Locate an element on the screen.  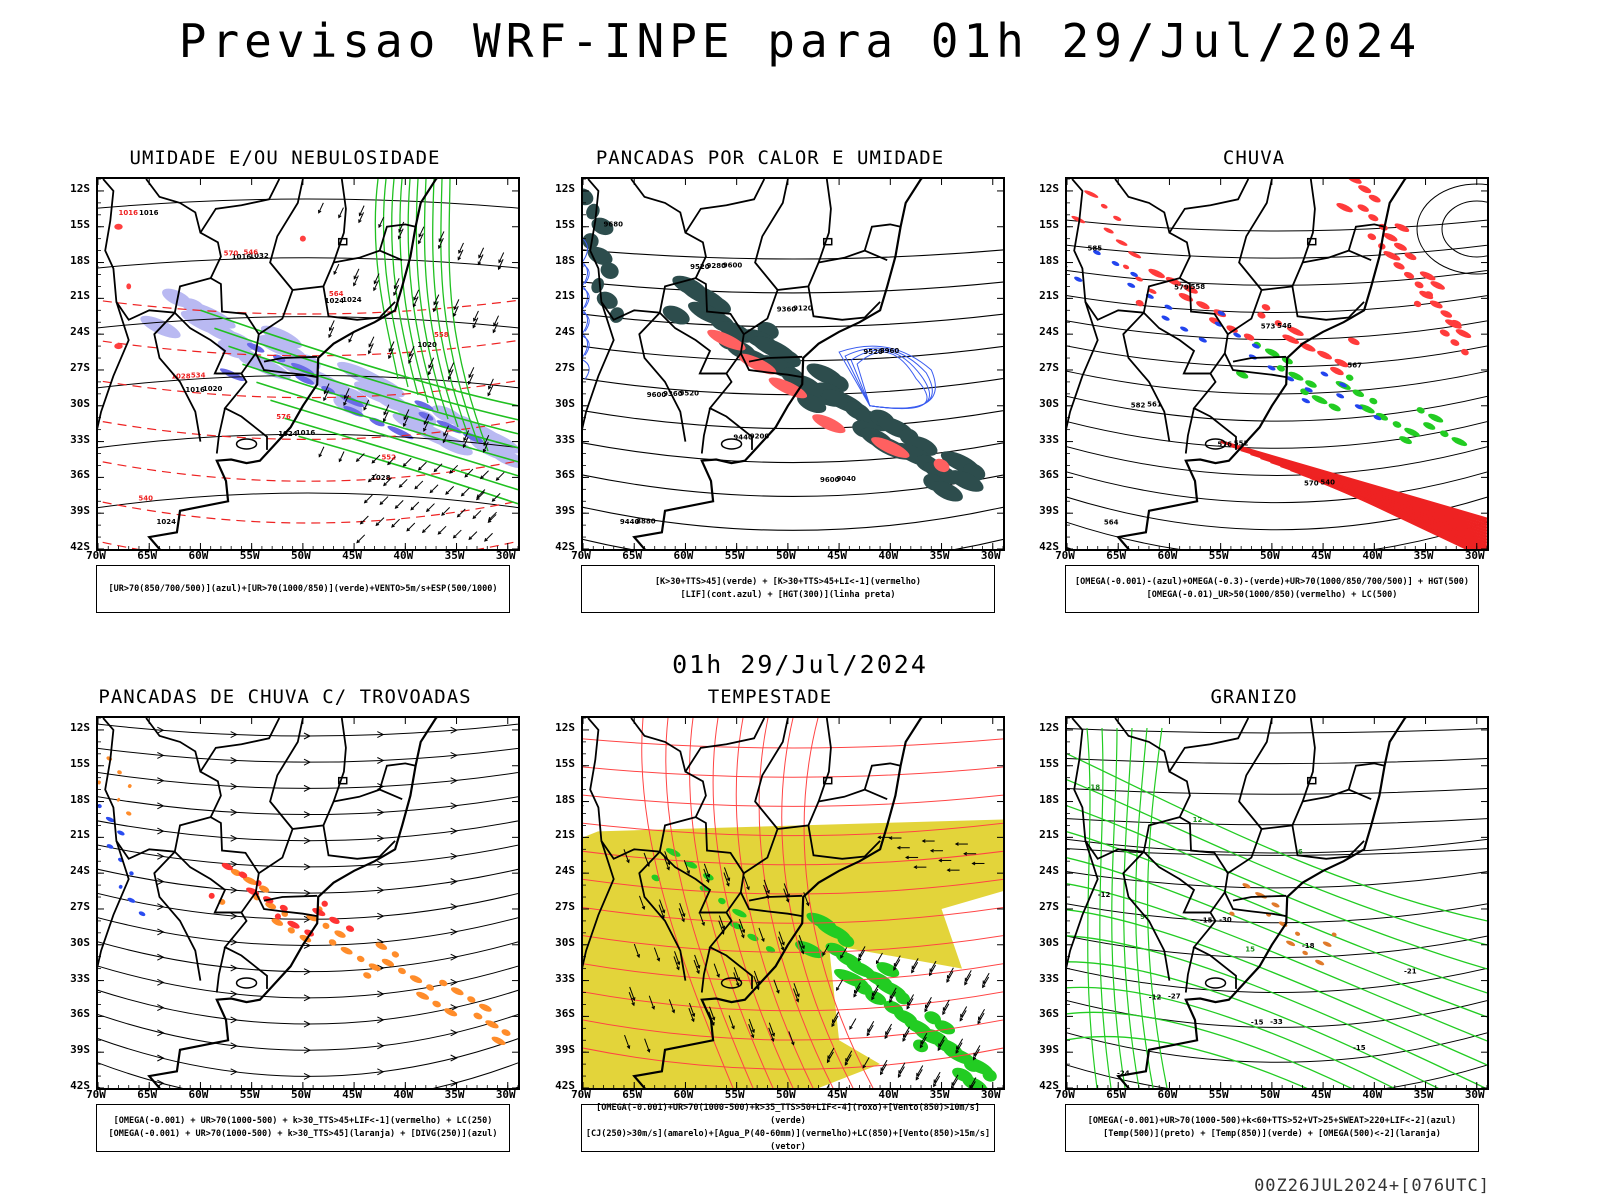
map-canvas is located at coordinates (308, 903).